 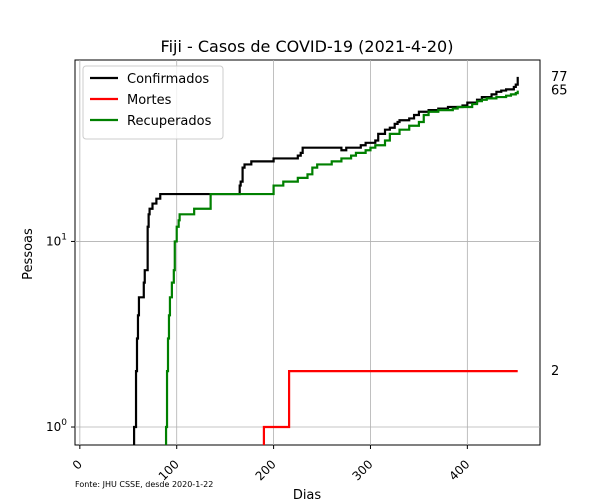 What do you see at coordinates (362, 470) in the screenshot?
I see `x-tick-label: 300` at bounding box center [362, 470].